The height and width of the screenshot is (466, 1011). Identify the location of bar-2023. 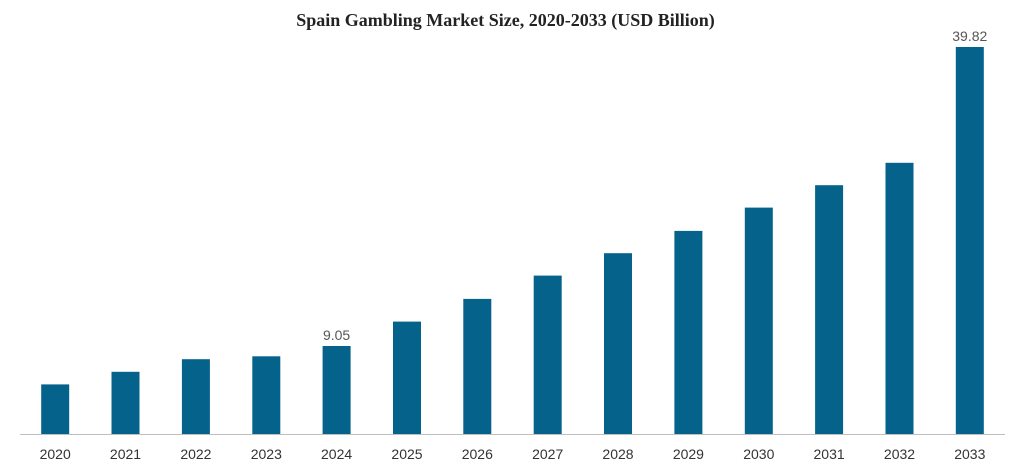
(266, 395).